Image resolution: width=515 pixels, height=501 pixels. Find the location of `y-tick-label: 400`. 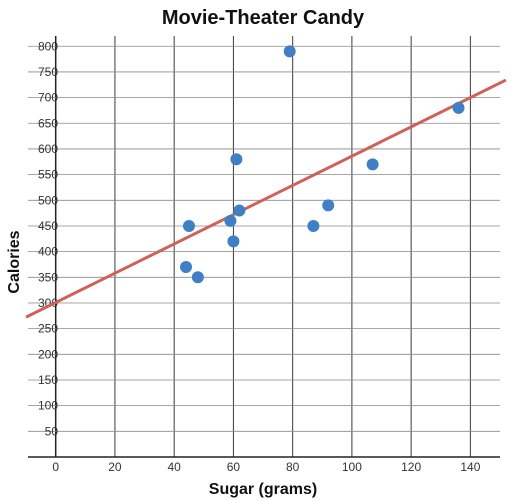

y-tick-label: 400 is located at coordinates (48, 252).